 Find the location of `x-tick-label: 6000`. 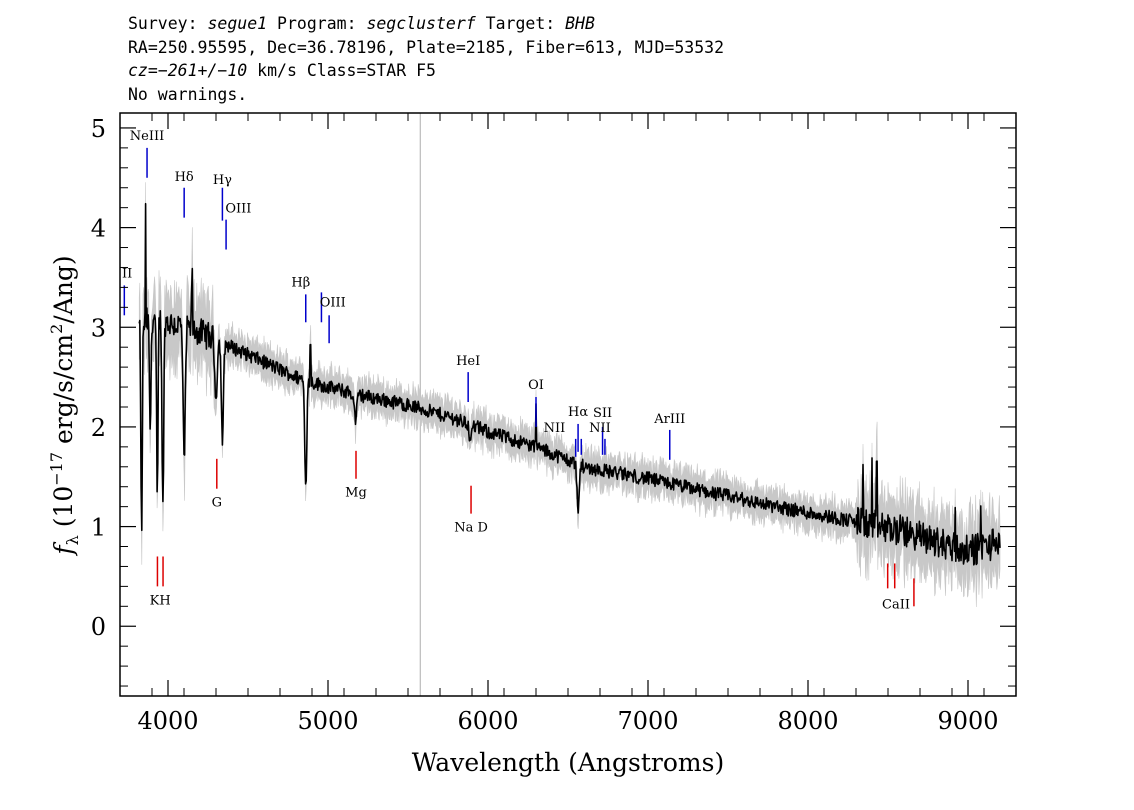

x-tick-label: 6000 is located at coordinates (487, 721).